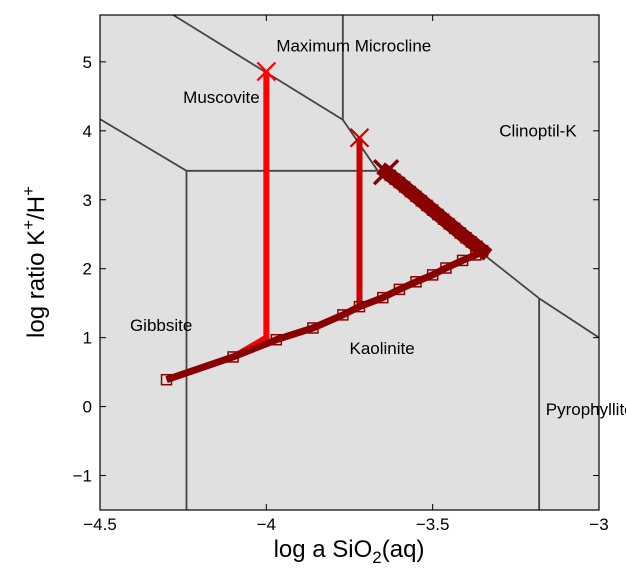 The image size is (626, 578). I want to click on y-tick-label: 2, so click(87, 269).